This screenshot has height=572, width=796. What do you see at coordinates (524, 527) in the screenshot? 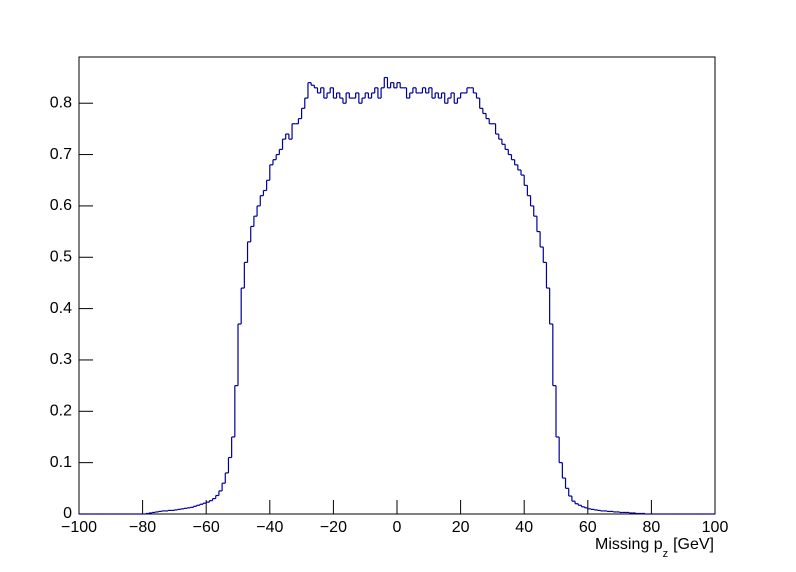
I see `x-tick-label: 40` at bounding box center [524, 527].